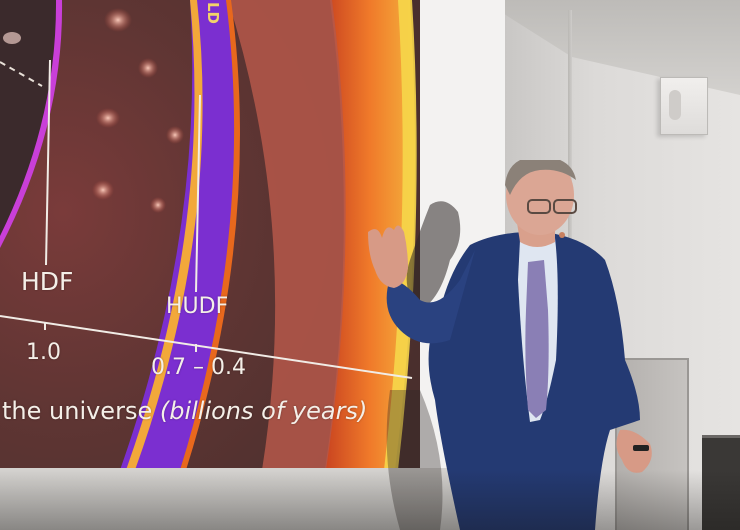  Describe the element at coordinates (197, 306) in the screenshot. I see `slide-marker-hudf: HUDF` at that location.